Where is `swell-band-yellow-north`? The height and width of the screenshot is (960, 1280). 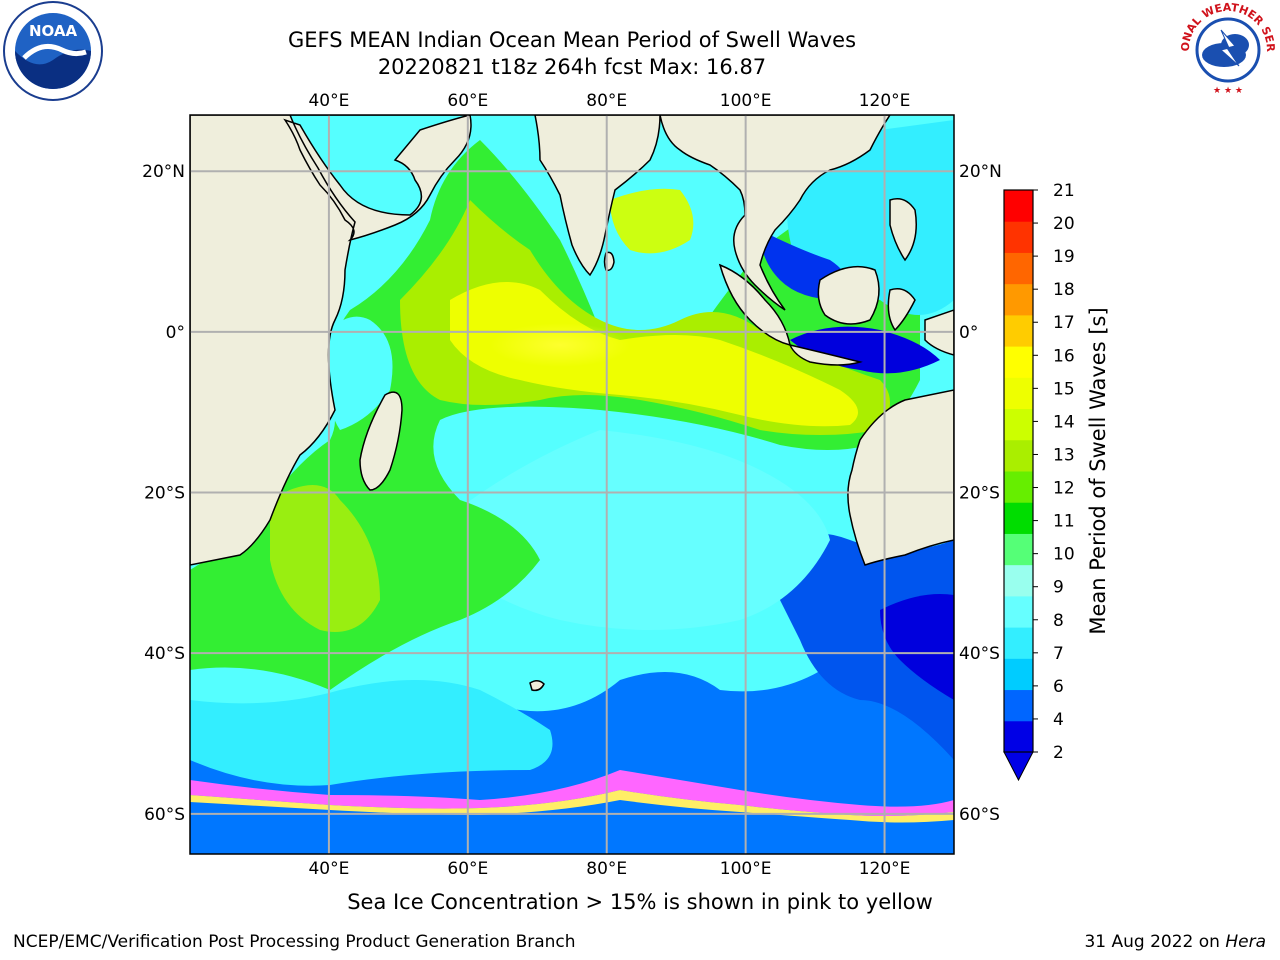
swell-band-yellow-north is located at coordinates (652, 221).